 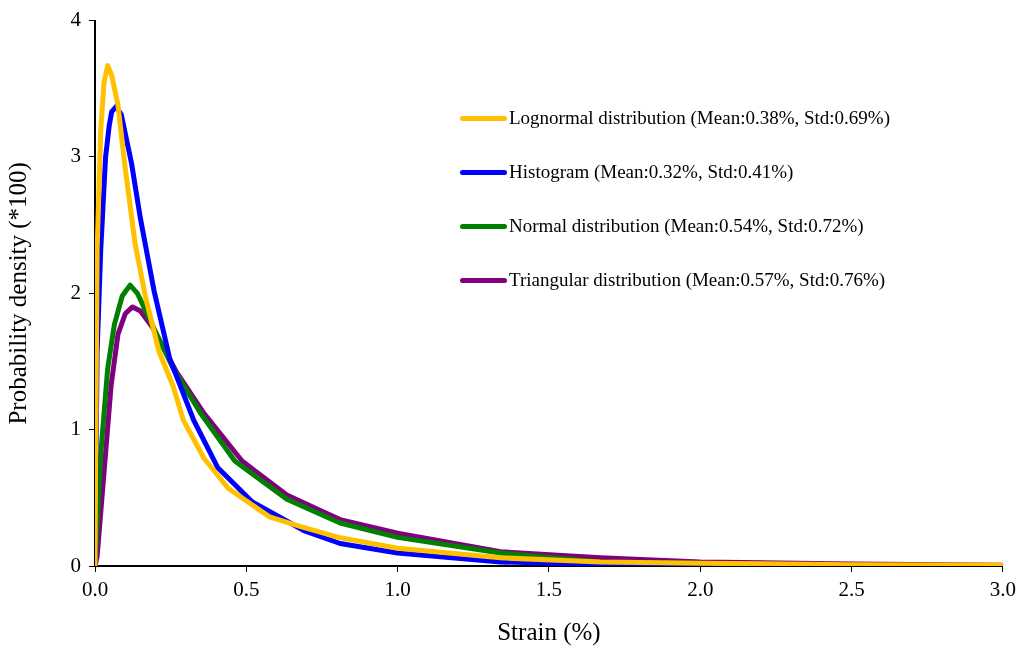 What do you see at coordinates (549, 589) in the screenshot?
I see `x-tick-label: 1.5` at bounding box center [549, 589].